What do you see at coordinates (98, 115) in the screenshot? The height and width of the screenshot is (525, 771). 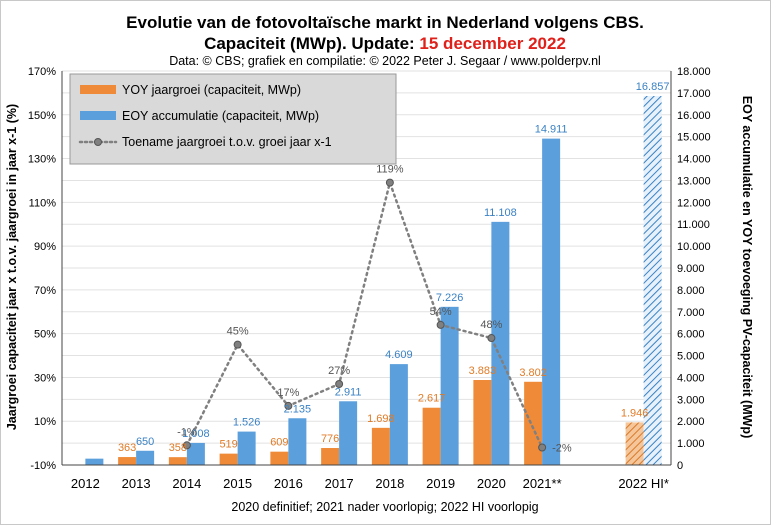 I see `legend-swatch-eoy` at bounding box center [98, 115].